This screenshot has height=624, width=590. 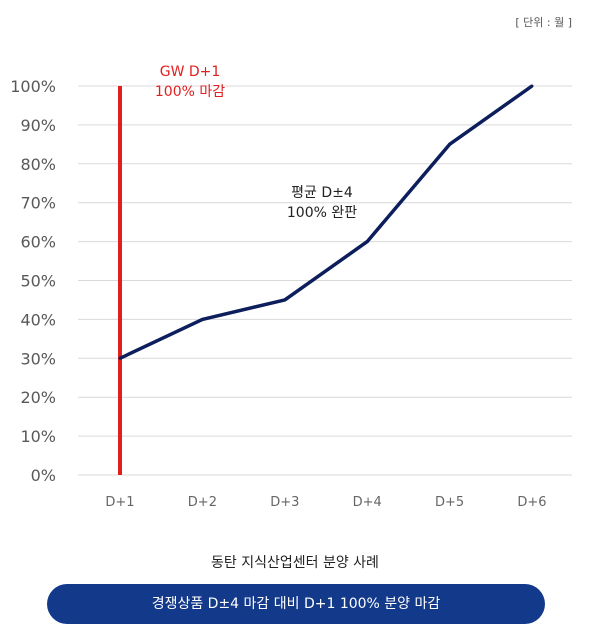 What do you see at coordinates (449, 502) in the screenshot?
I see `x-tick-label: D+5` at bounding box center [449, 502].